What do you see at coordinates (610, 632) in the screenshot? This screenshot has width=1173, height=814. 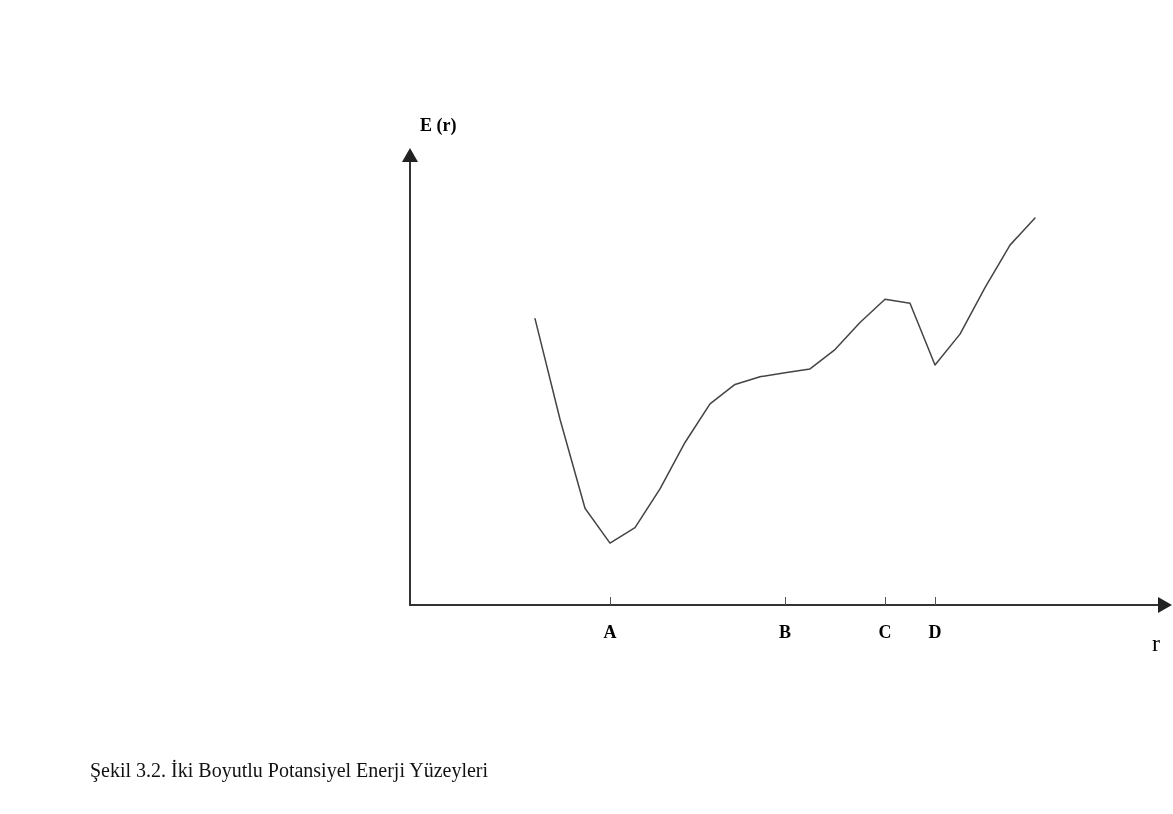 I see `x-tick-label: A` at bounding box center [610, 632].